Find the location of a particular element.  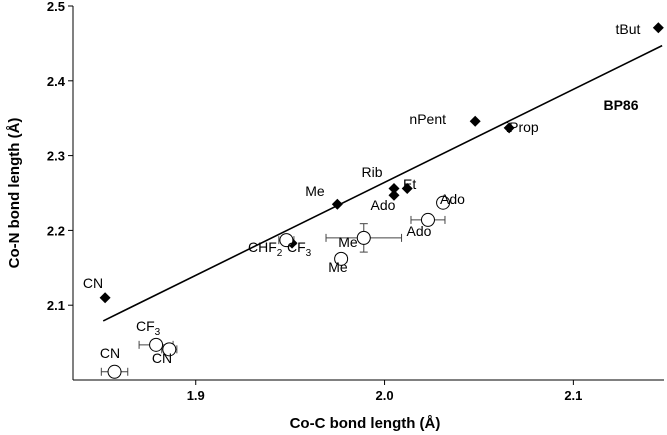

y-tick-label: 2.4 is located at coordinates (56, 81).